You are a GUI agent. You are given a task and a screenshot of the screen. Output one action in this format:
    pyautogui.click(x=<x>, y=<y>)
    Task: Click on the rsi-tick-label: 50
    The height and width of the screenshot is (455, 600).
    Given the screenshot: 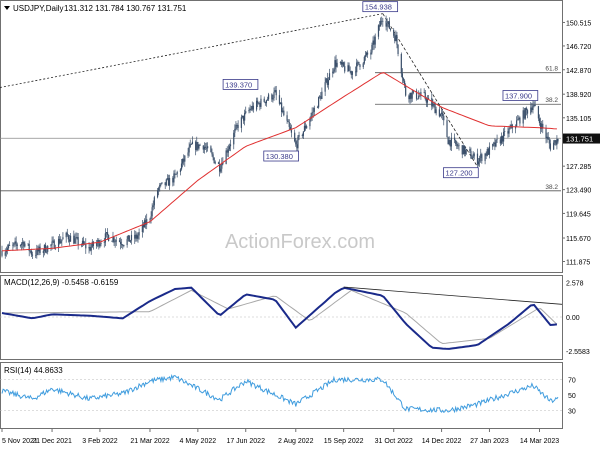 What is the action you would take?
    pyautogui.click(x=572, y=396)
    